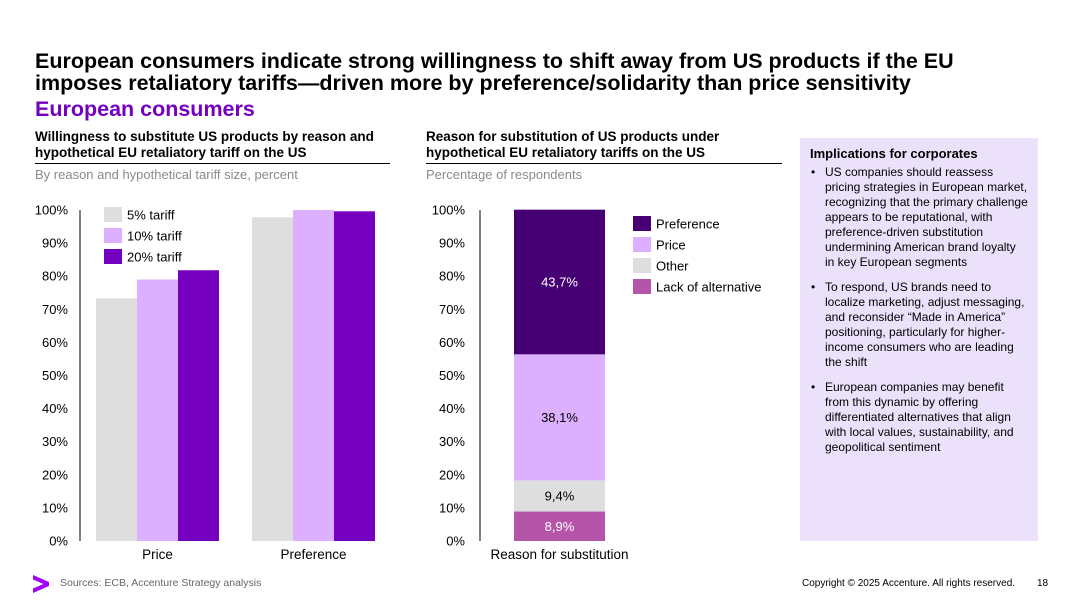  Describe the element at coordinates (894, 153) in the screenshot. I see `implications-title: Implications for corporates` at that location.